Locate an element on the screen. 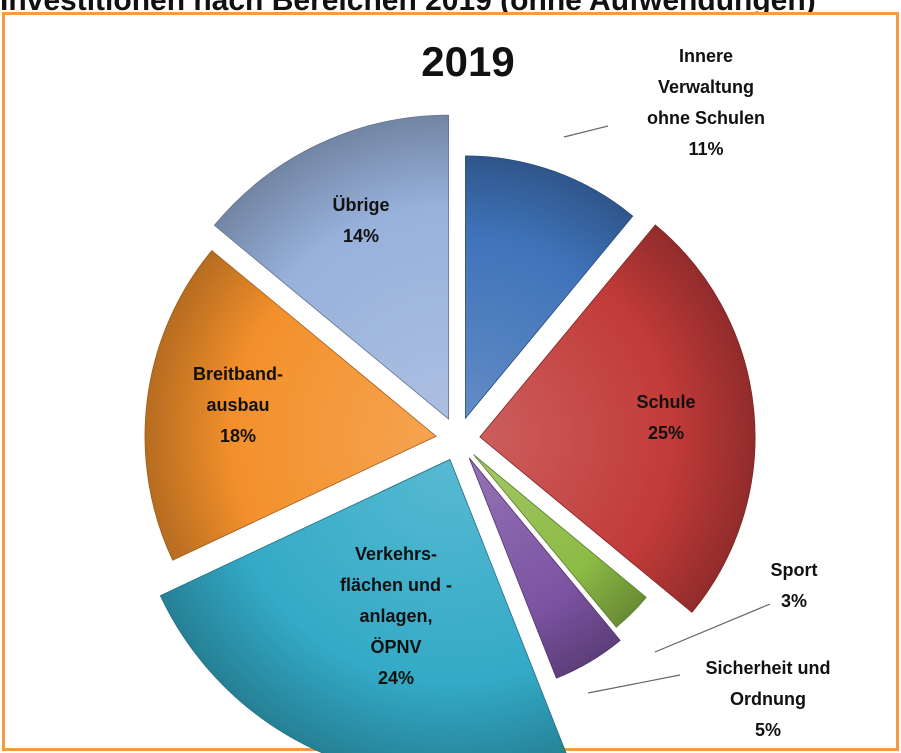 The image size is (901, 753). slice-name-label: ausbau is located at coordinates (237, 405).